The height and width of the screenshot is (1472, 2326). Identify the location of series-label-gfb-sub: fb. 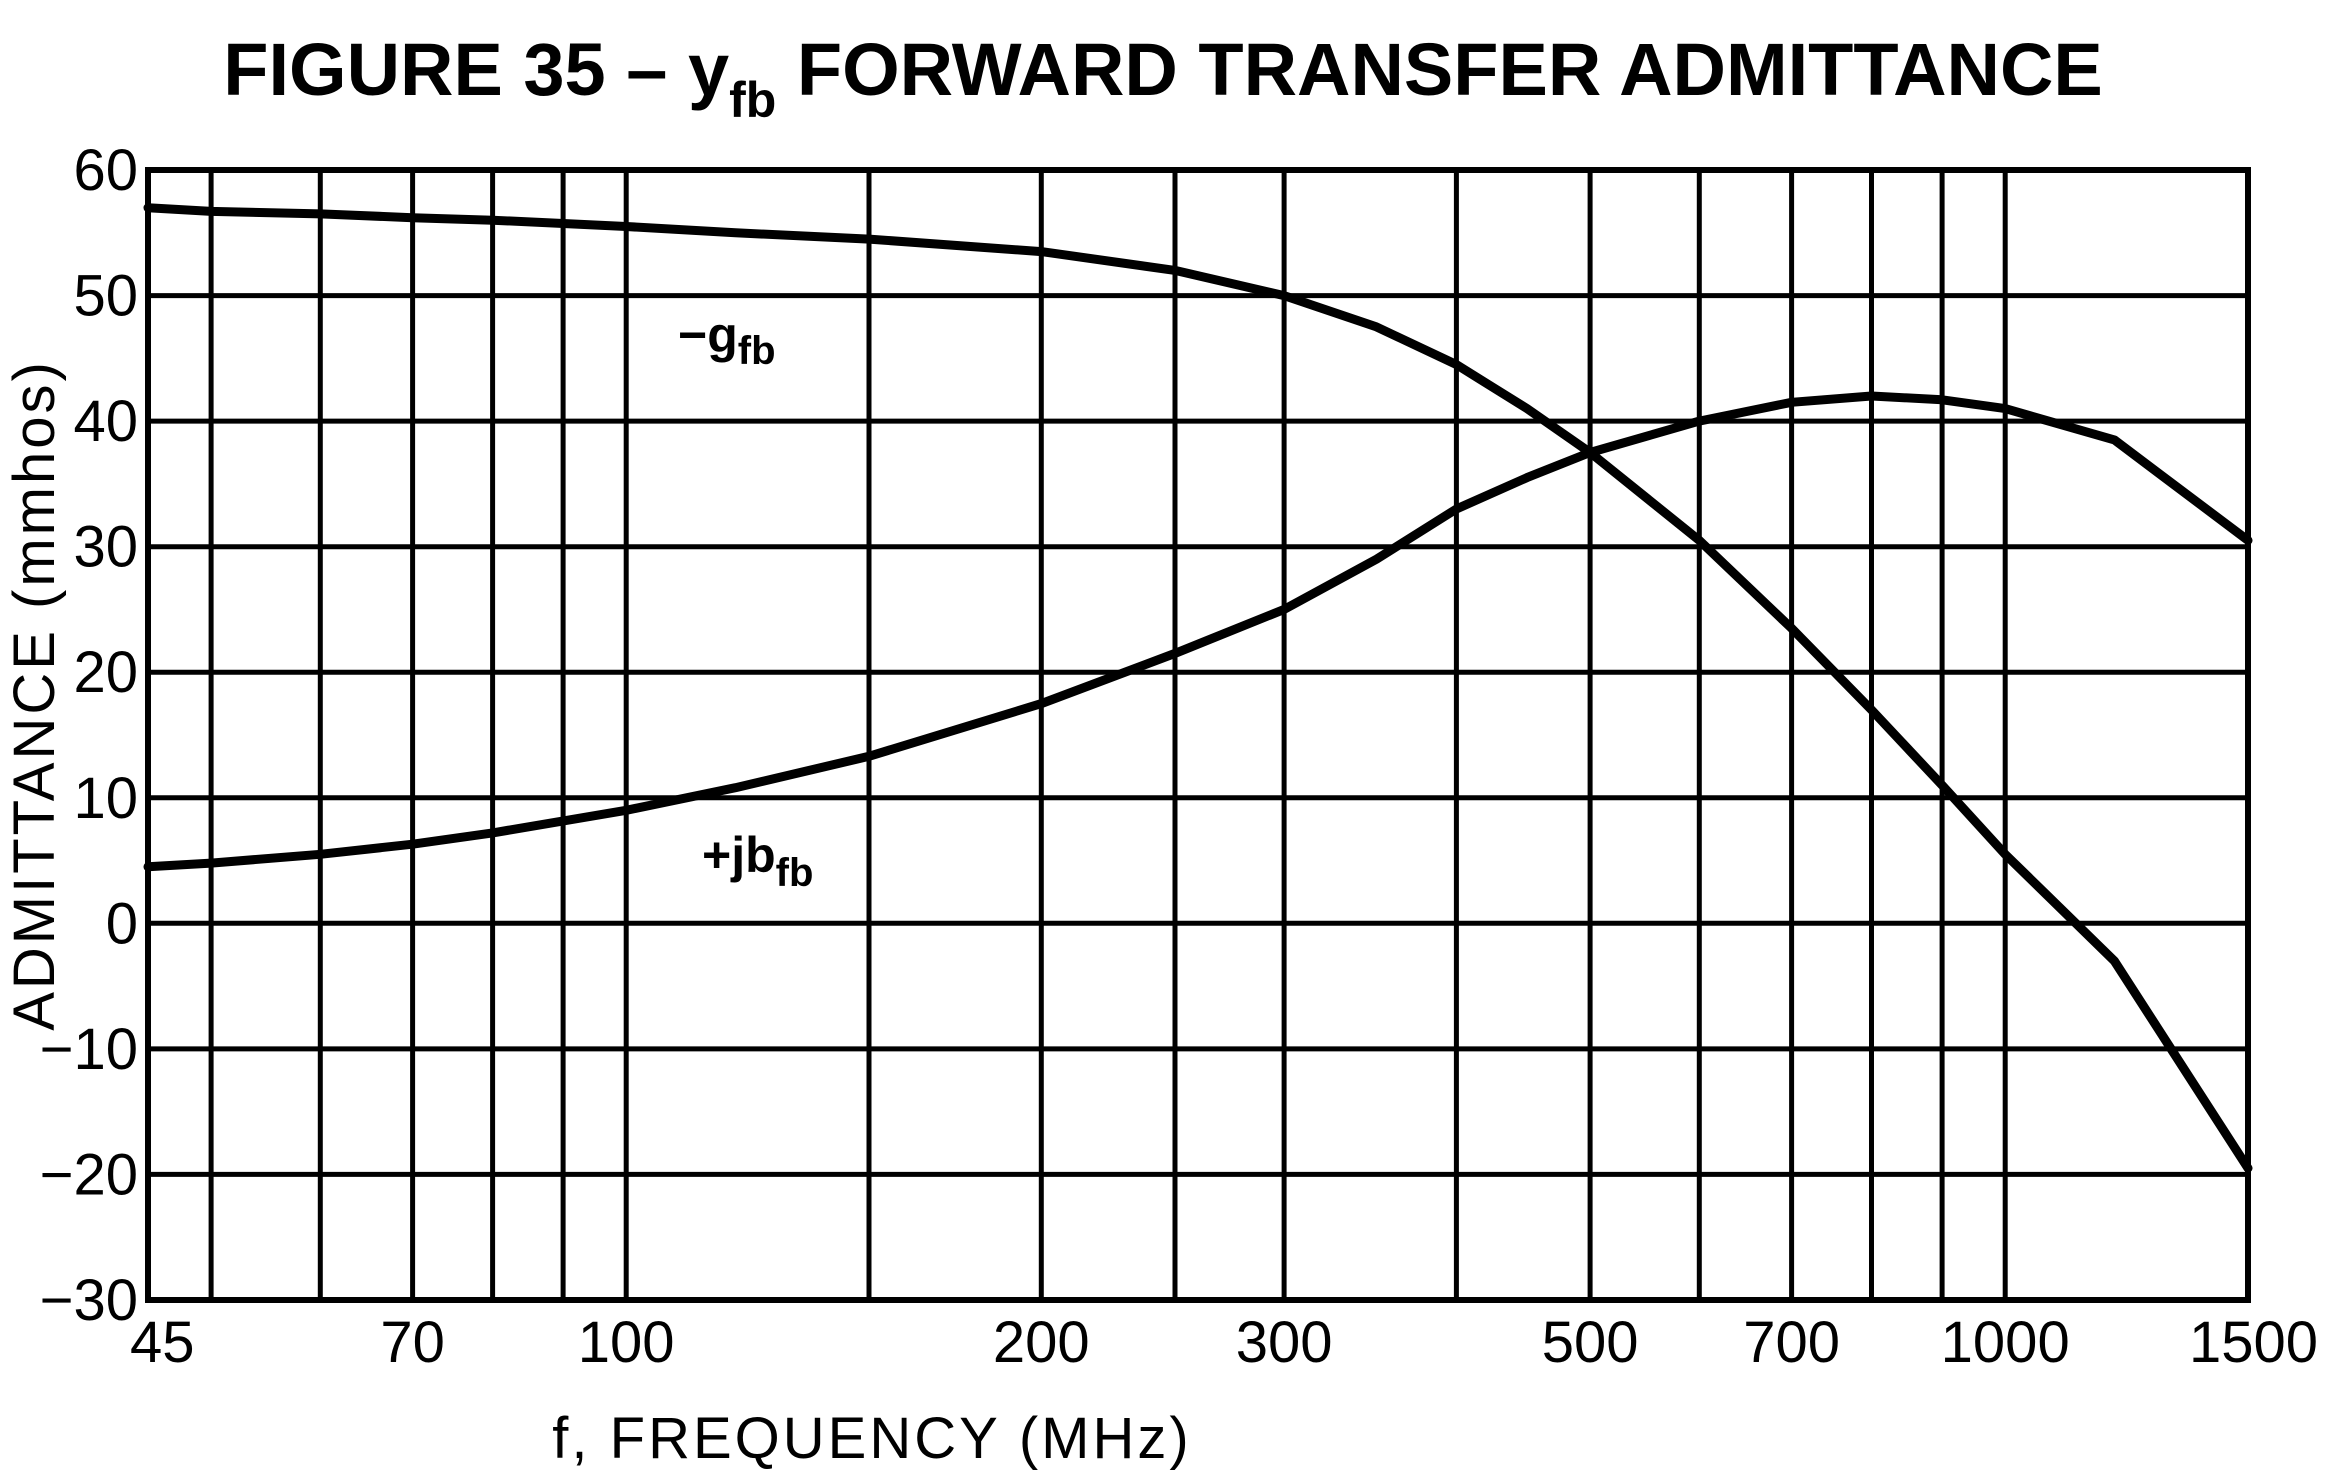
(757, 351).